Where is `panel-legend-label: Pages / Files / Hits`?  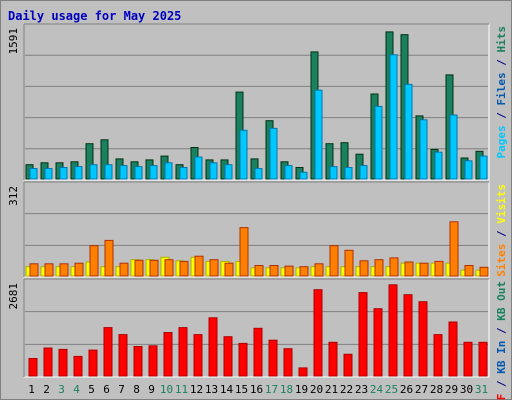 panel-legend-label: Pages / Files / Hits is located at coordinates (501, 92).